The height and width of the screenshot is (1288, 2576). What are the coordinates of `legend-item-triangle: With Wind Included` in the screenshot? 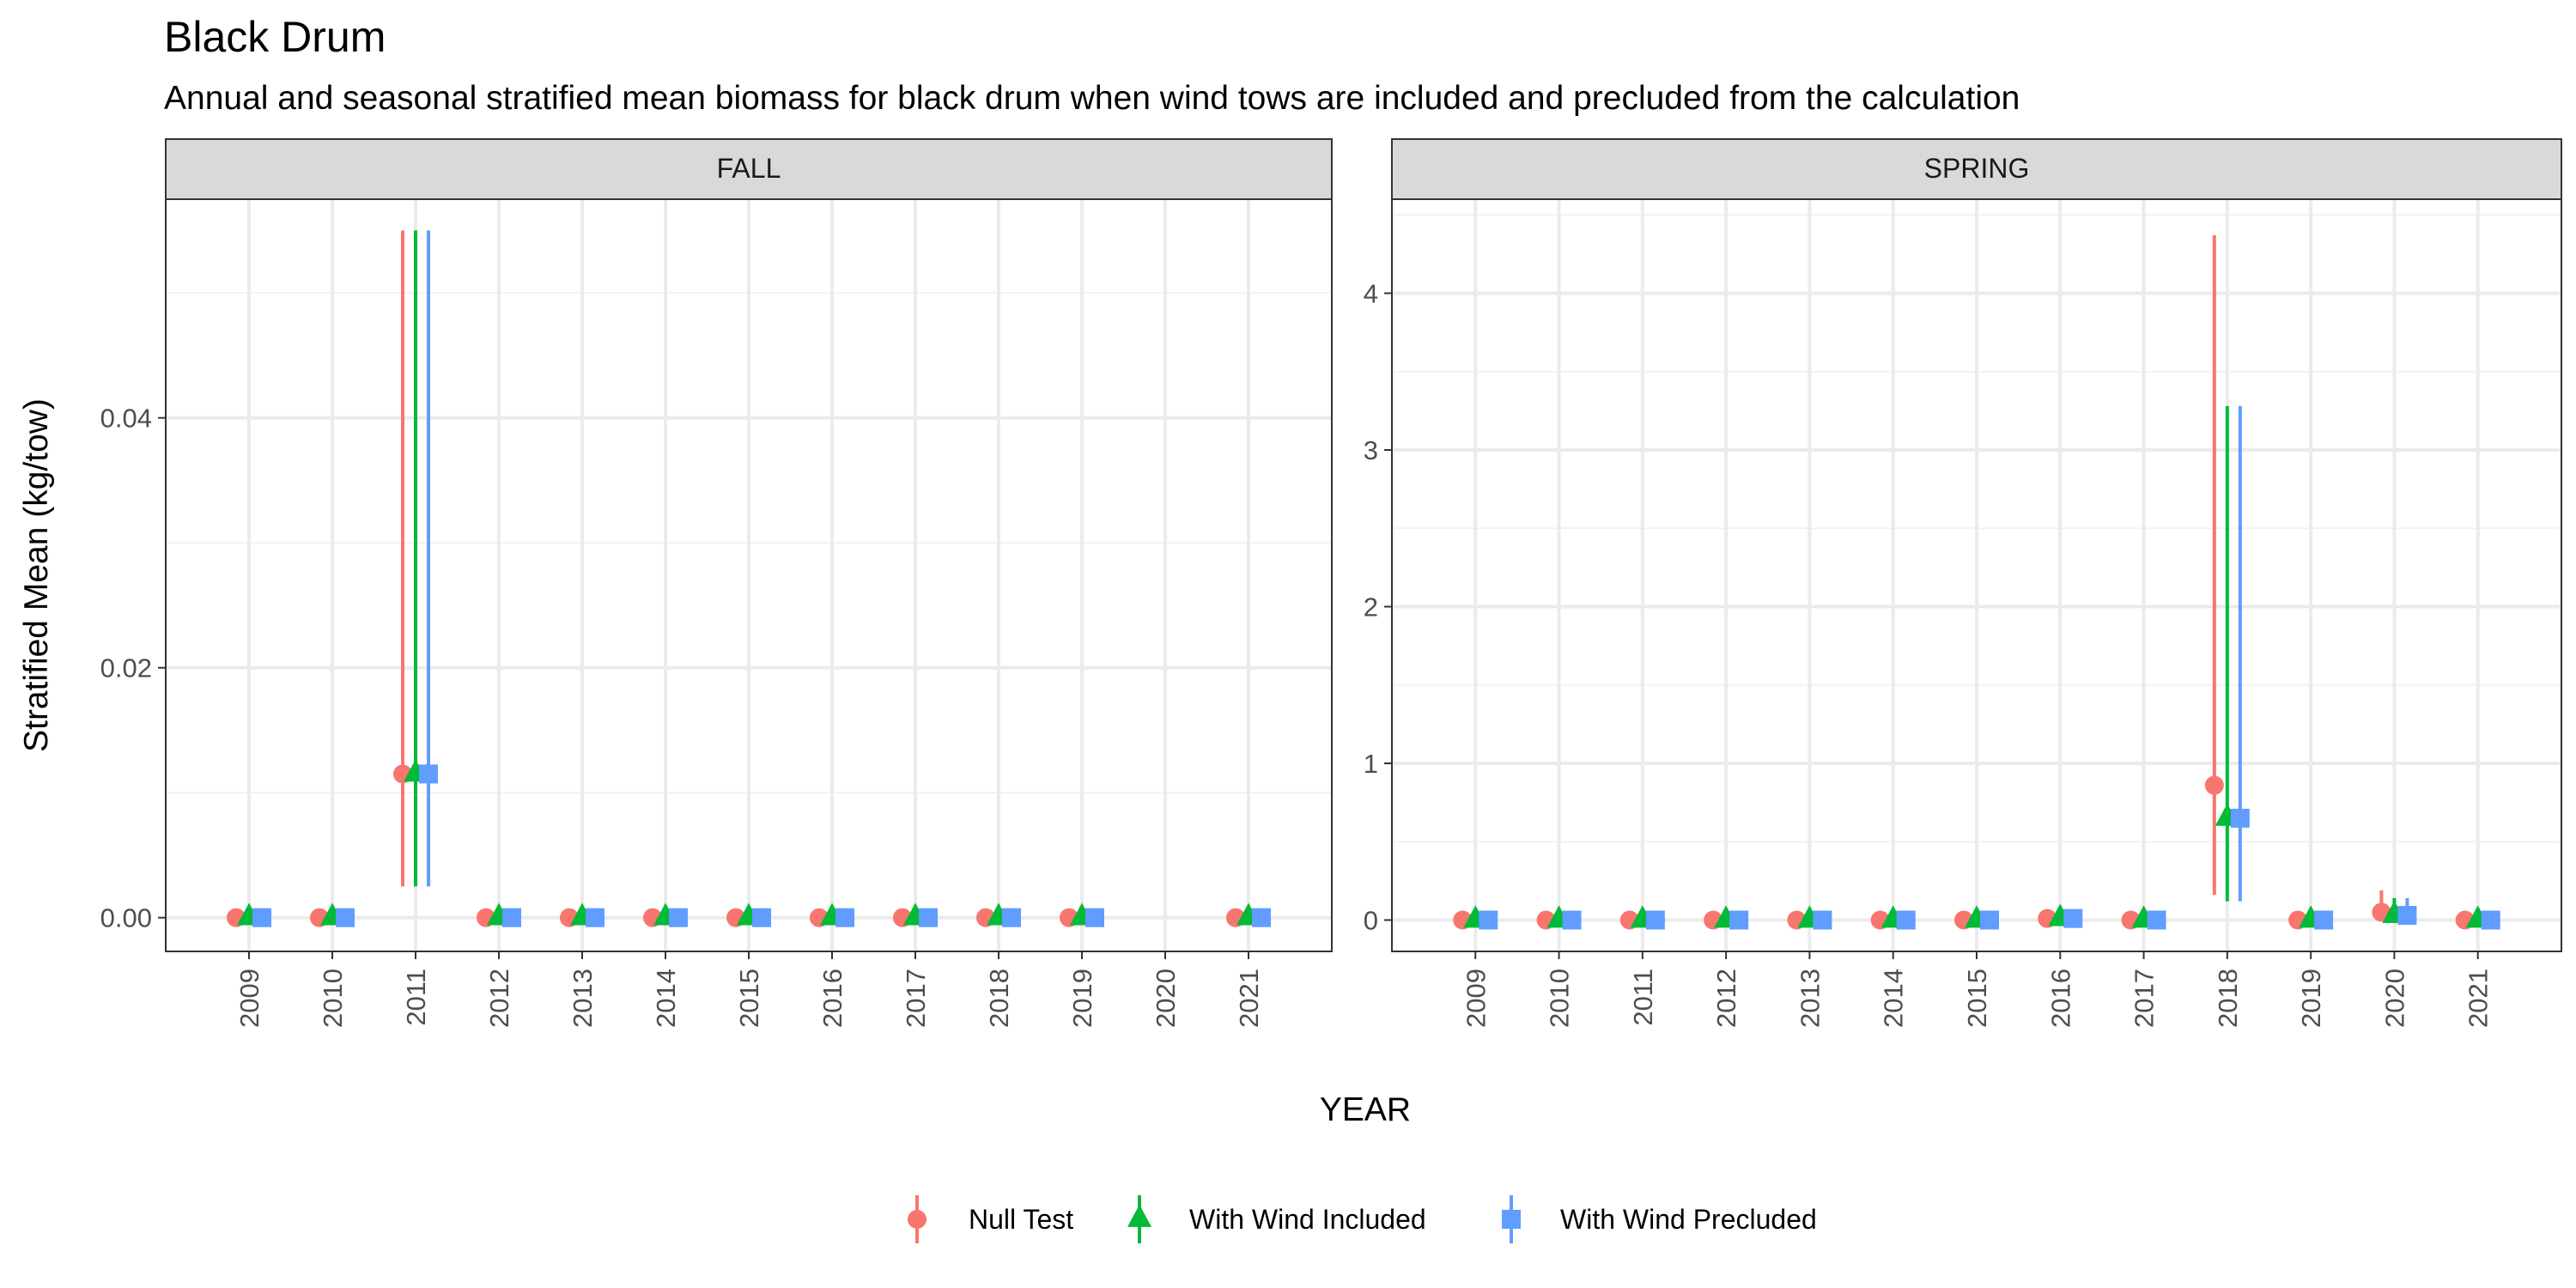 It's located at (1276, 1219).